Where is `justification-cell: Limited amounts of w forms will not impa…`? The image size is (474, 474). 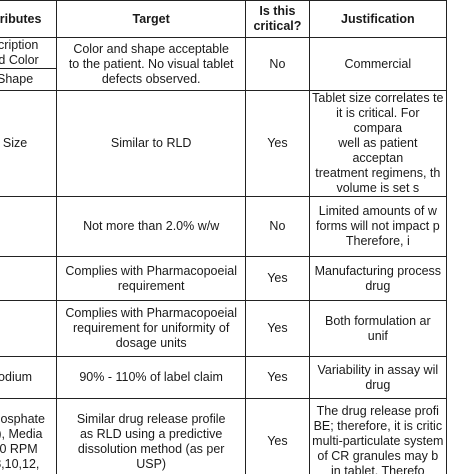 justification-cell: Limited amounts of w forms will not impa… is located at coordinates (378, 226).